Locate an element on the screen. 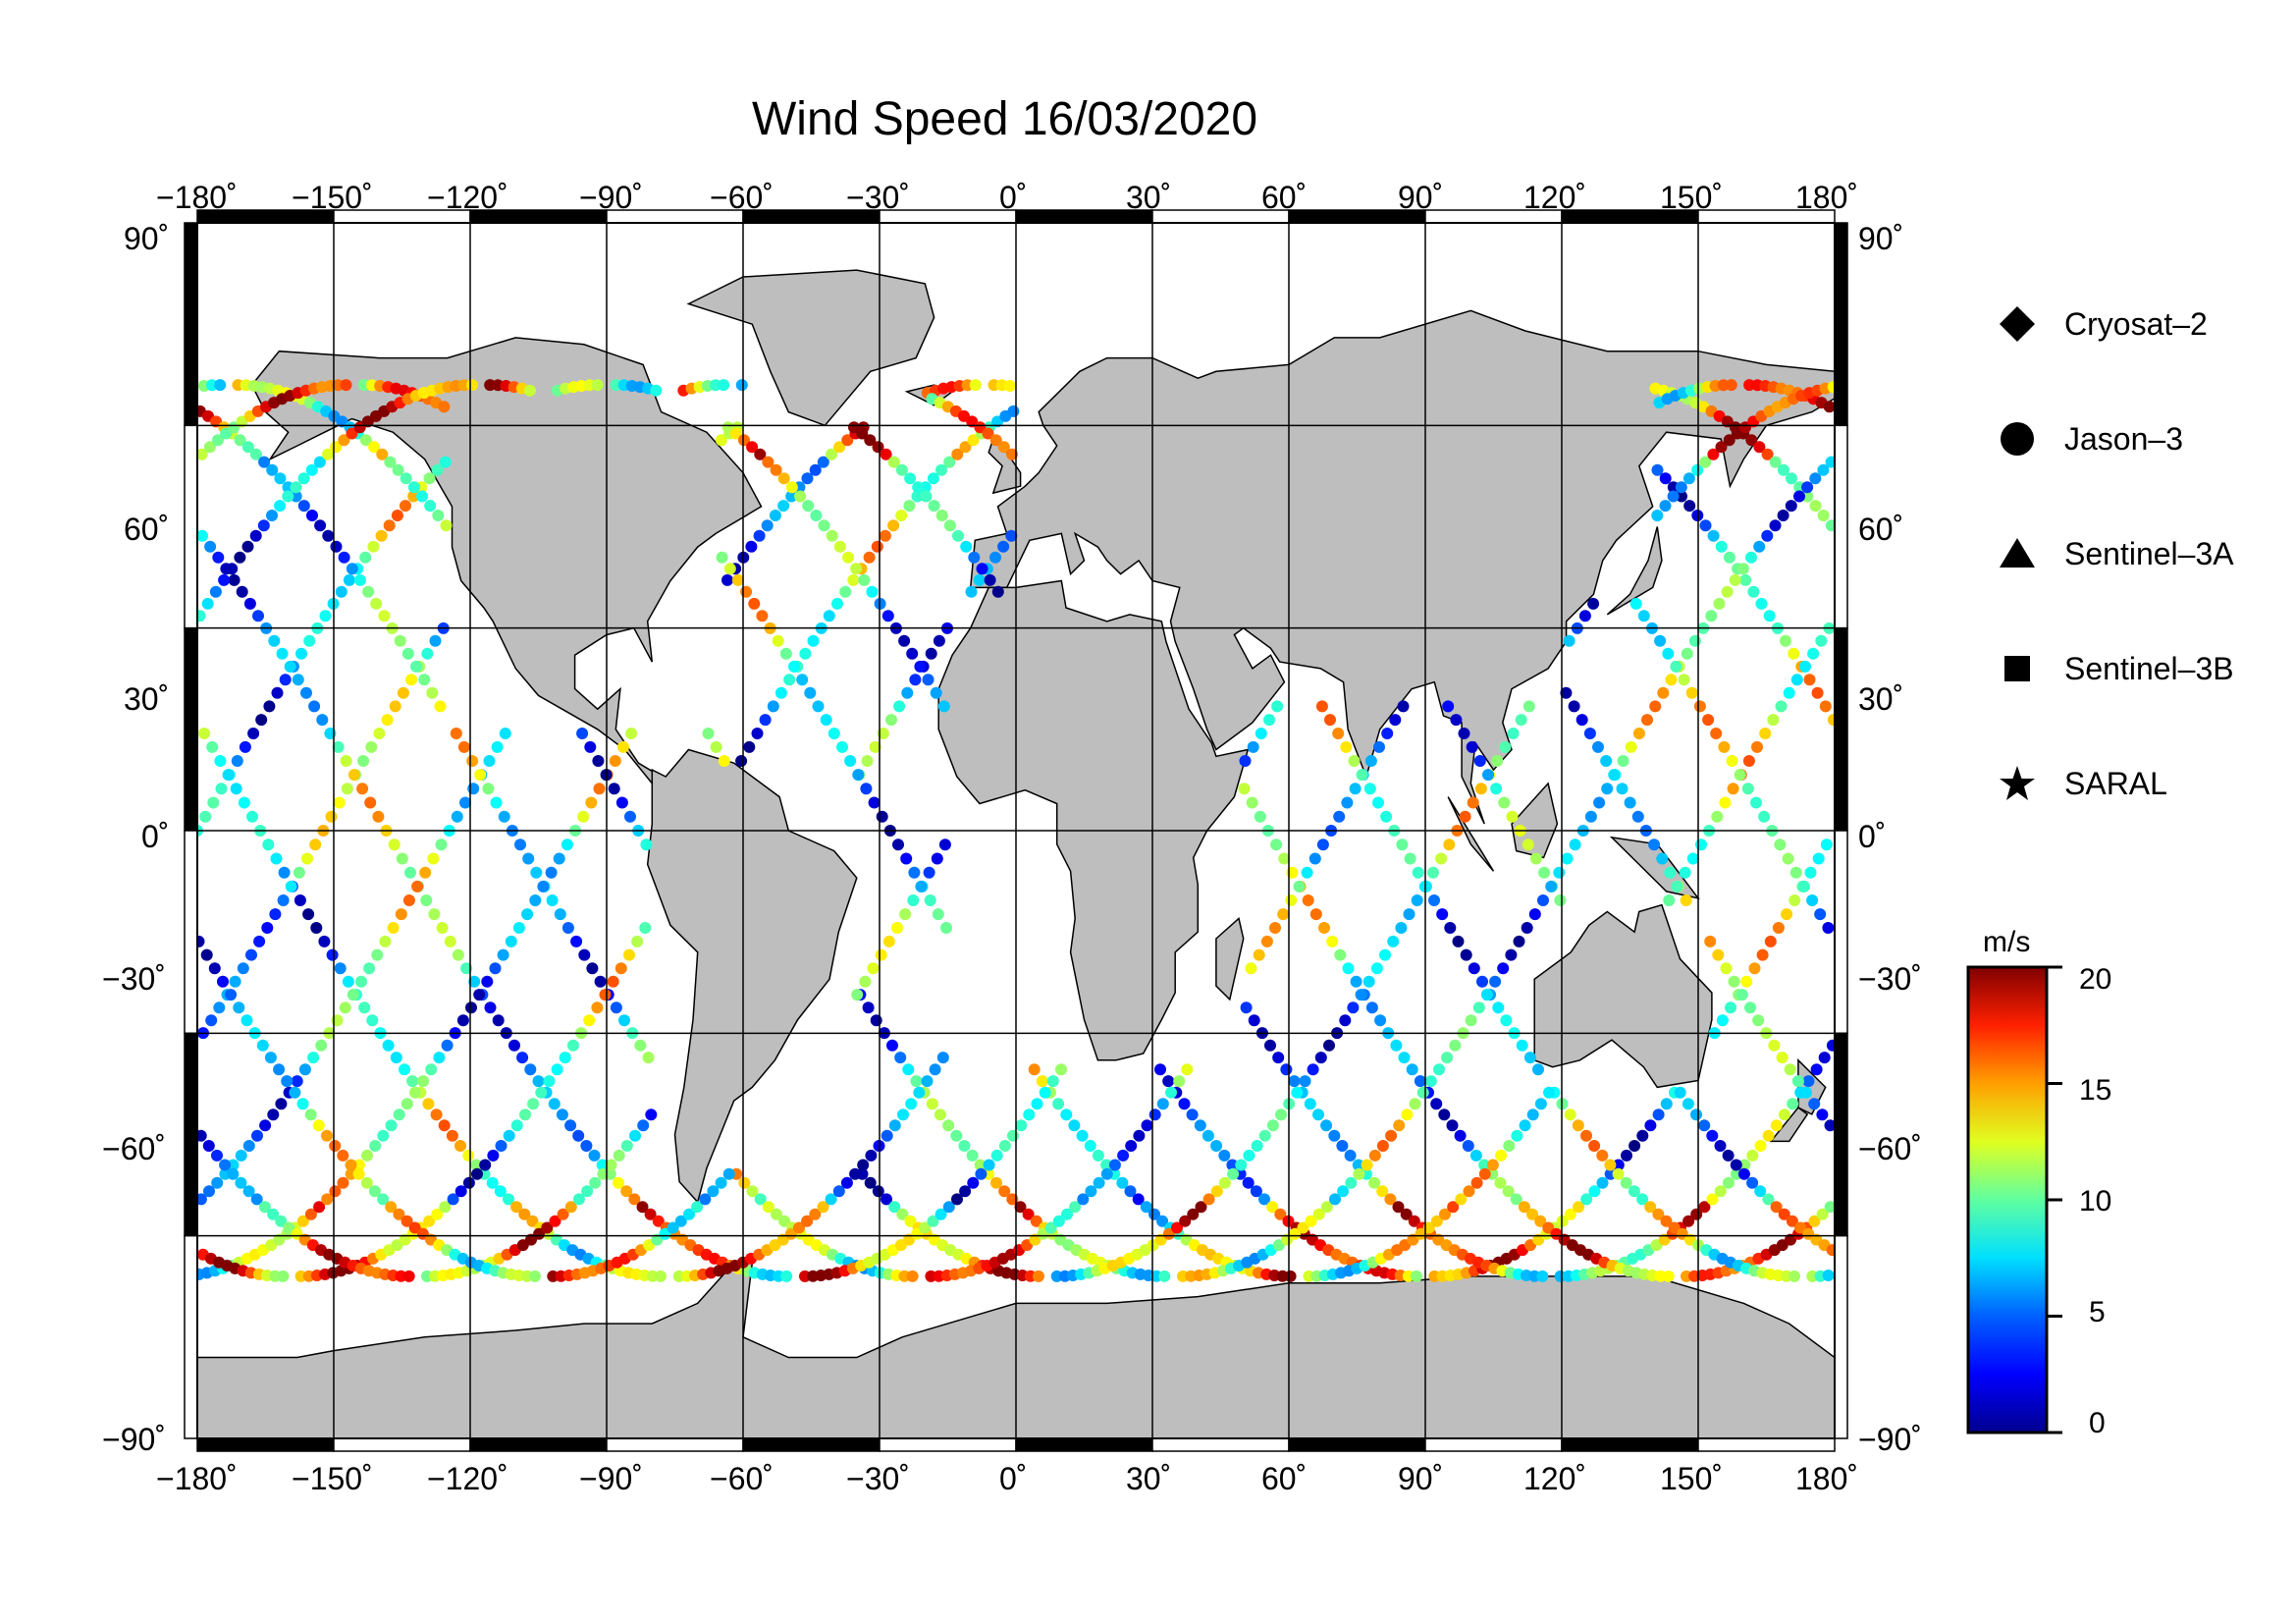  lat-tick-label-right: 90˚ is located at coordinates (1881, 238).